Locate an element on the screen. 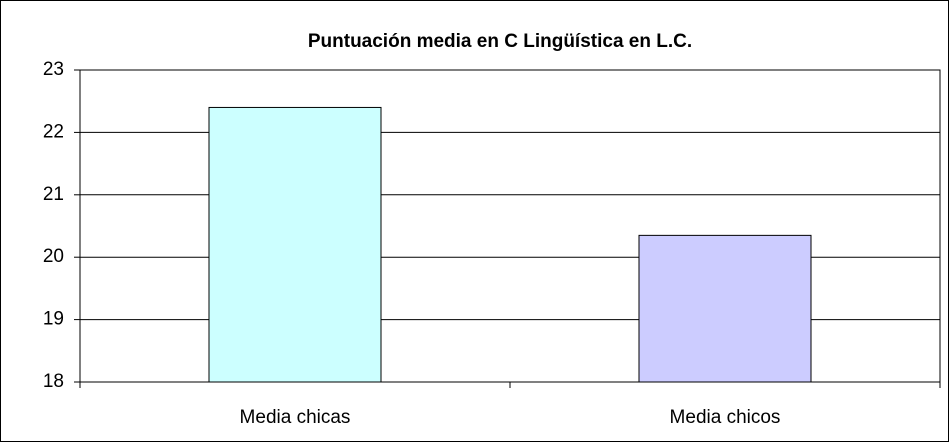  y-tick-label: 18 is located at coordinates (53, 381).